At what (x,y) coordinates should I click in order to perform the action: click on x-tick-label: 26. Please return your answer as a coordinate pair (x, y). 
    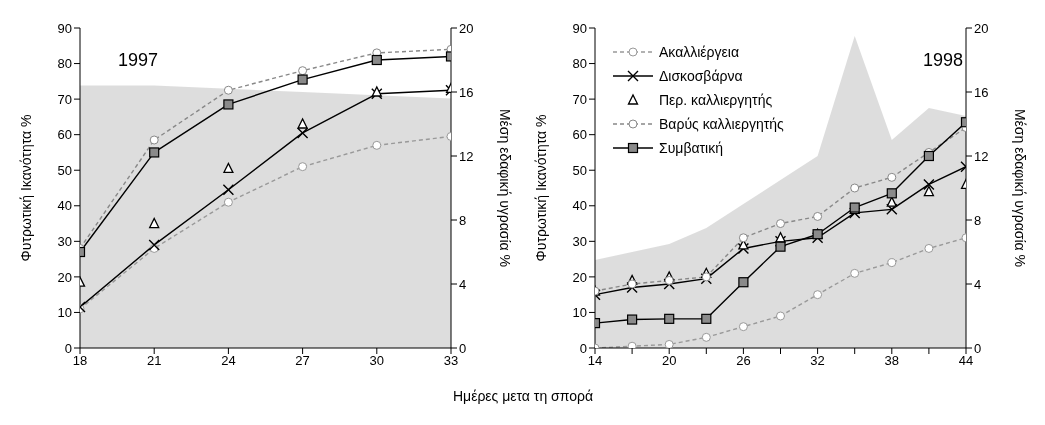
    Looking at the image, I should click on (743, 361).